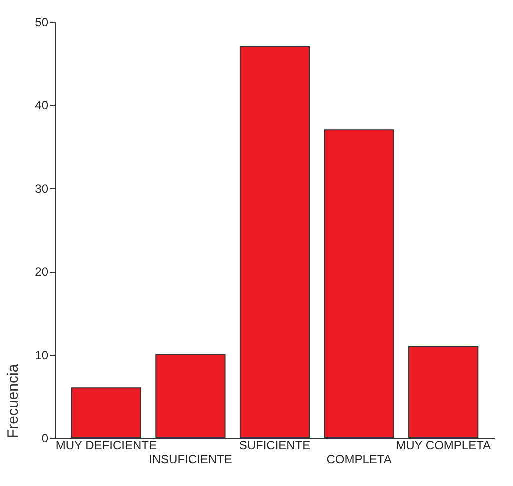 The image size is (513, 486). Describe the element at coordinates (190, 459) in the screenshot. I see `x-tick-label: INSUFICIENTE` at that location.